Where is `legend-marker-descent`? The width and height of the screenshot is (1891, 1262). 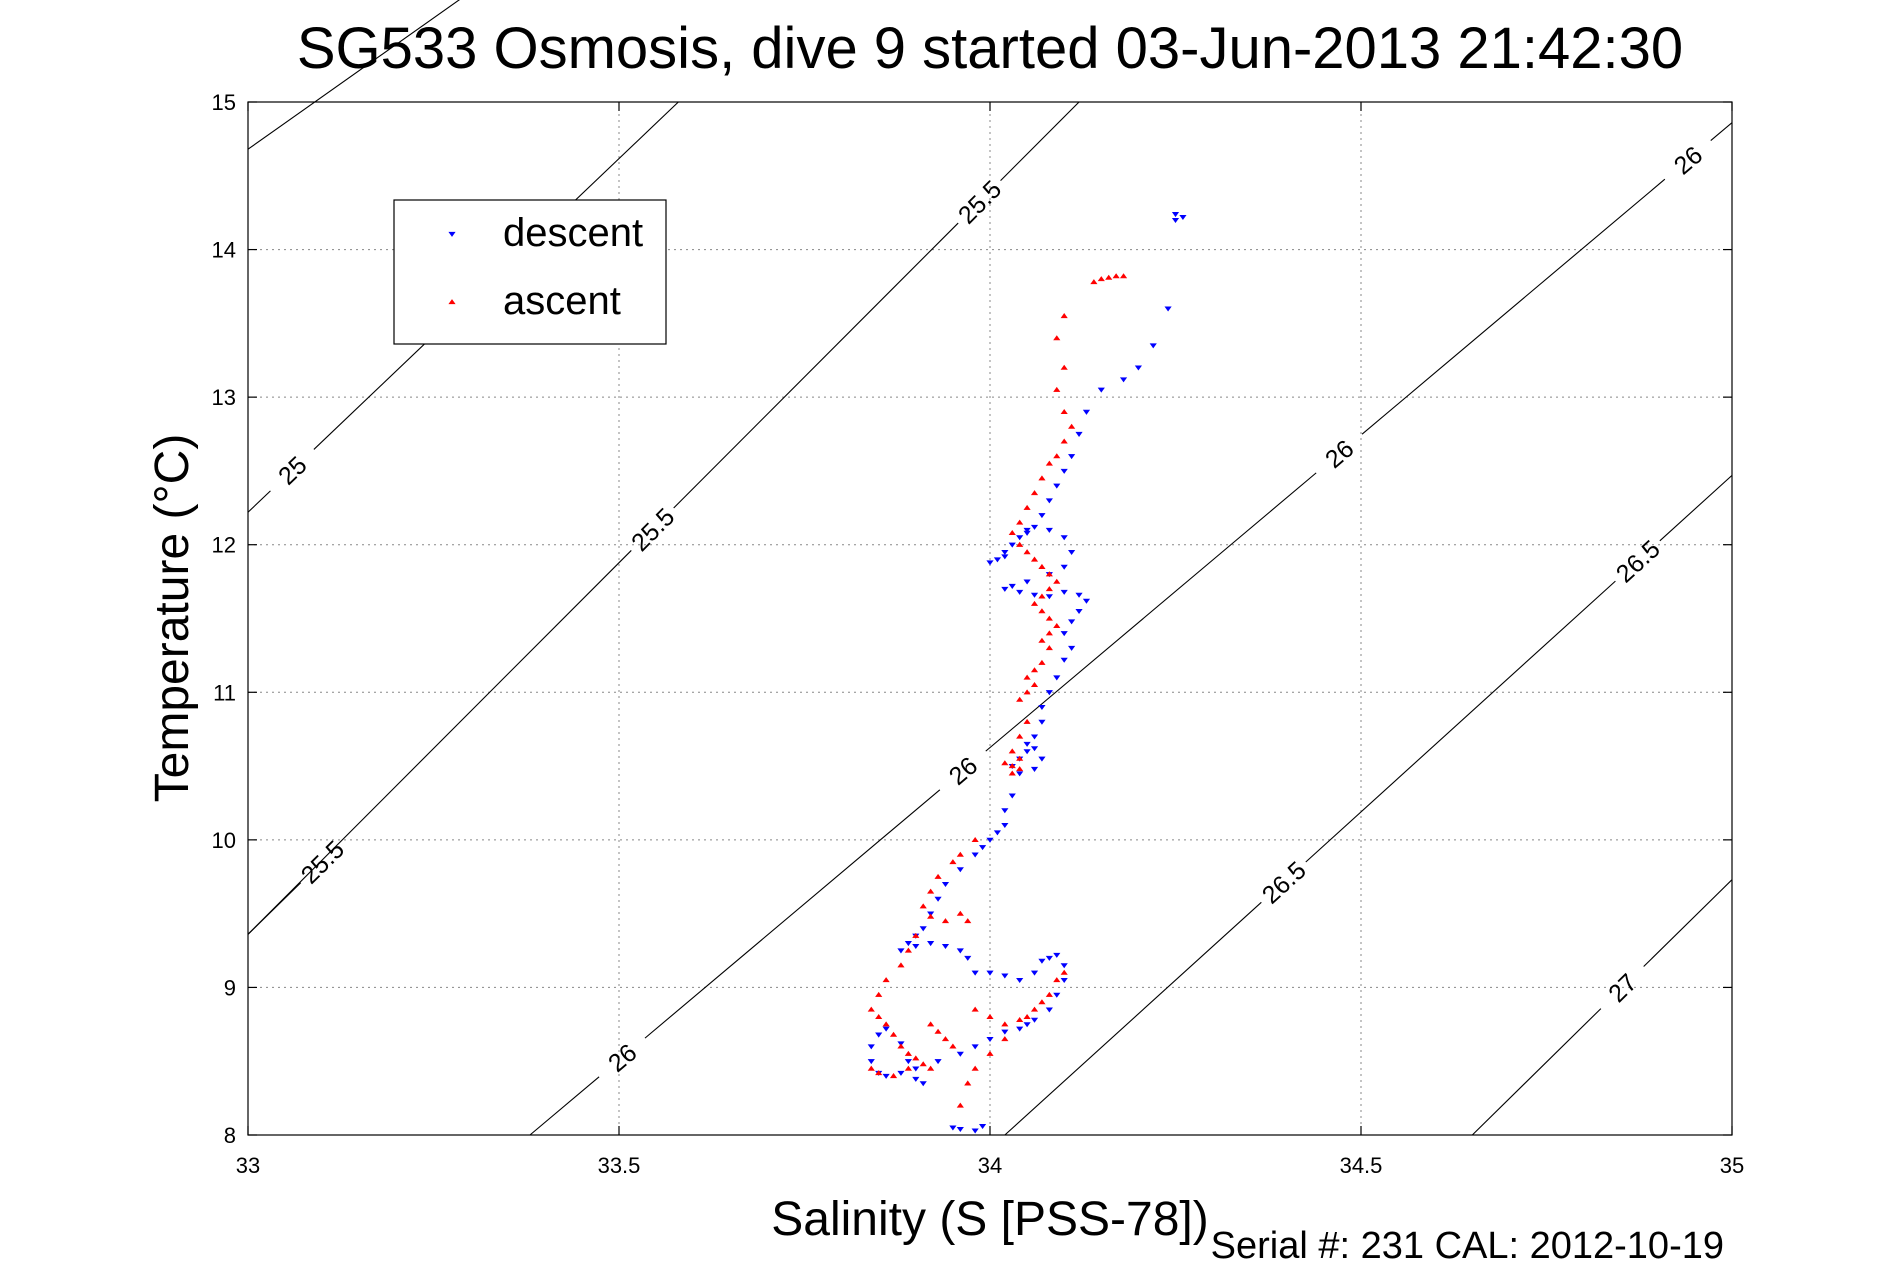
legend-marker-descent is located at coordinates (452, 234).